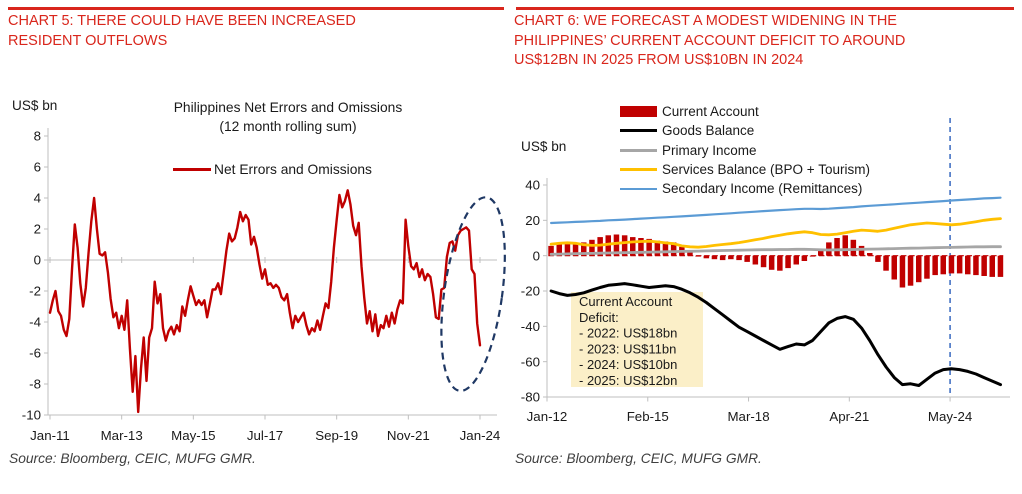 Image resolution: width=1022 pixels, height=494 pixels. What do you see at coordinates (293, 169) in the screenshot?
I see `net-errors-legend-label: Net Errors and Omissions` at bounding box center [293, 169].